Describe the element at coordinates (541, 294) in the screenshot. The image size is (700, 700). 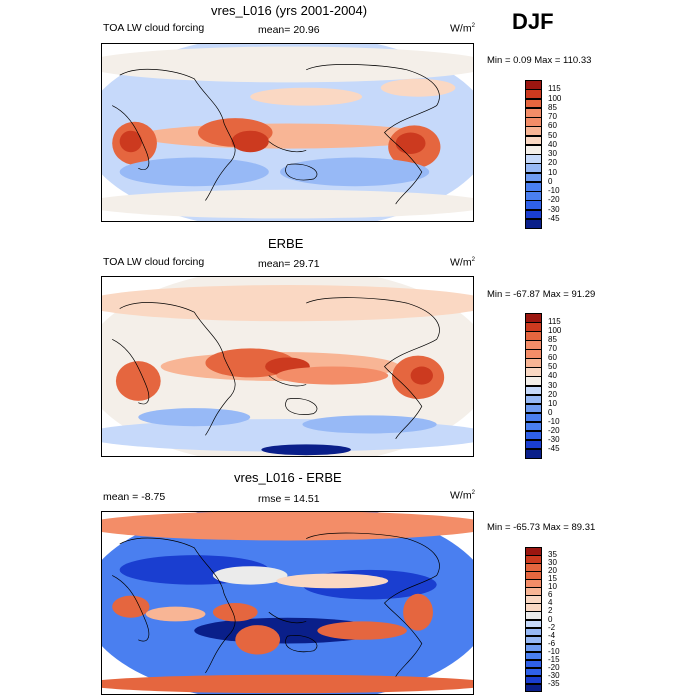
I see `panel-2-minmax-label: Min = -67.87 Max = 91.29` at that location.